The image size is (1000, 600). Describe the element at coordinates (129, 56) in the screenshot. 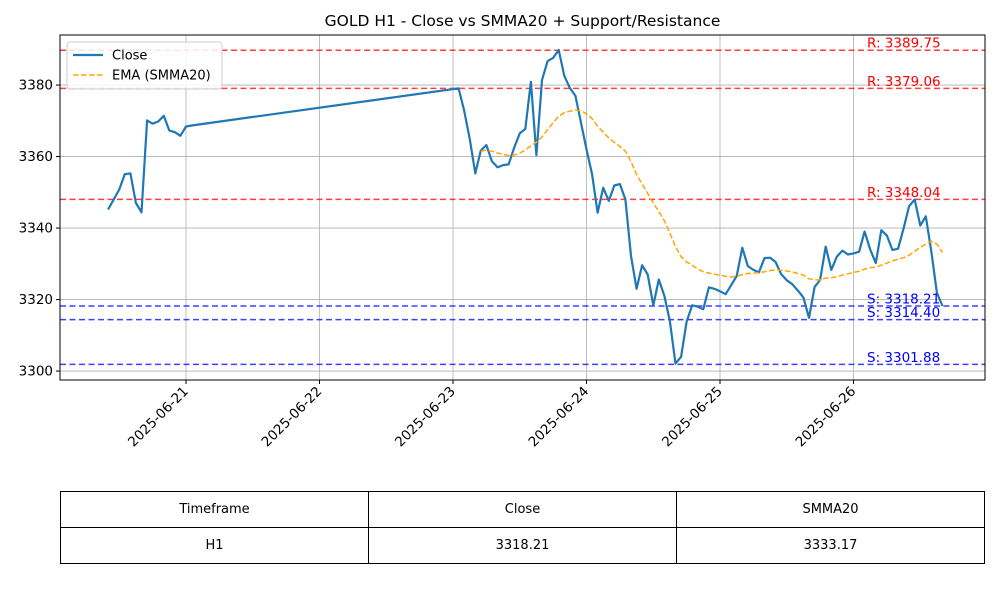

I see `legend-label: Close` at that location.